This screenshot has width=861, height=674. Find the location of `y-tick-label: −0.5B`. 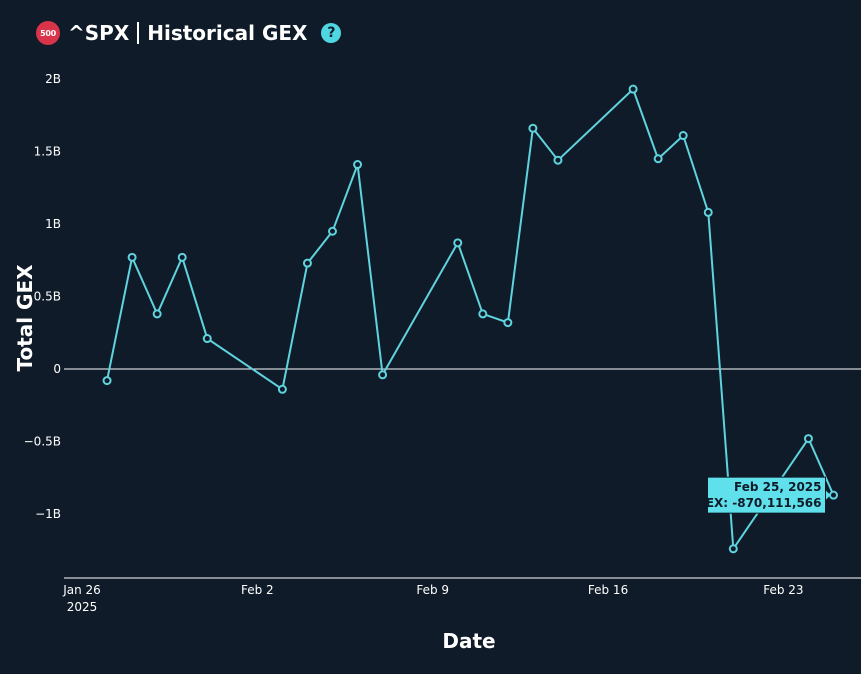

y-tick-label: −0.5B is located at coordinates (42, 442).